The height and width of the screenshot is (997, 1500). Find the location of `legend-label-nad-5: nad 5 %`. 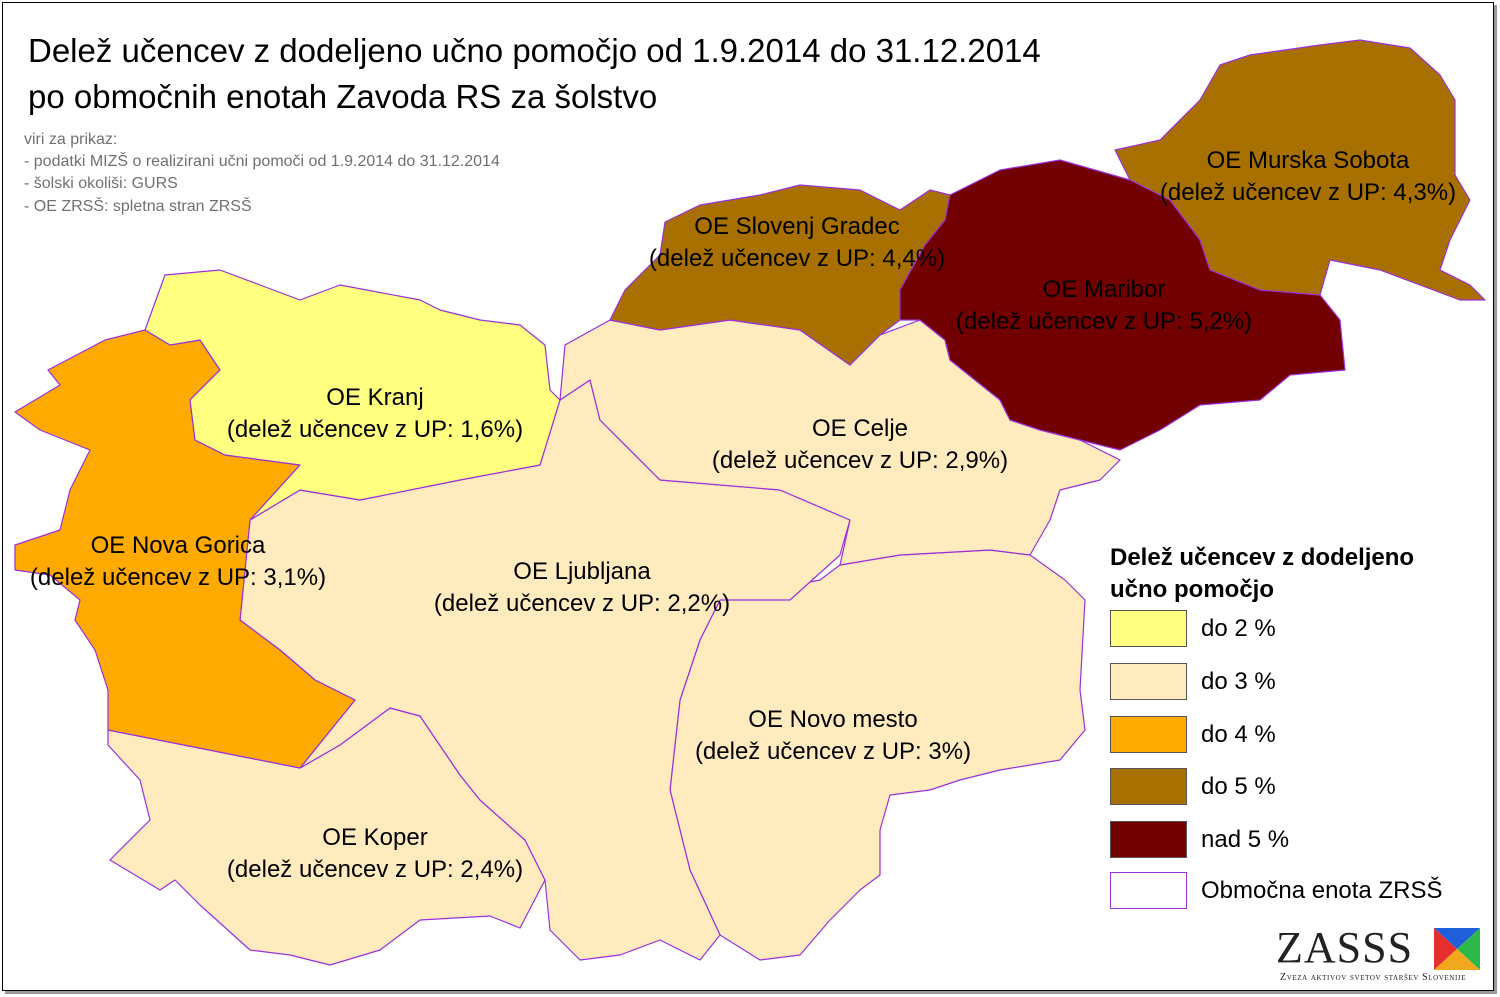

legend-label-nad-5: nad 5 % is located at coordinates (1245, 839).